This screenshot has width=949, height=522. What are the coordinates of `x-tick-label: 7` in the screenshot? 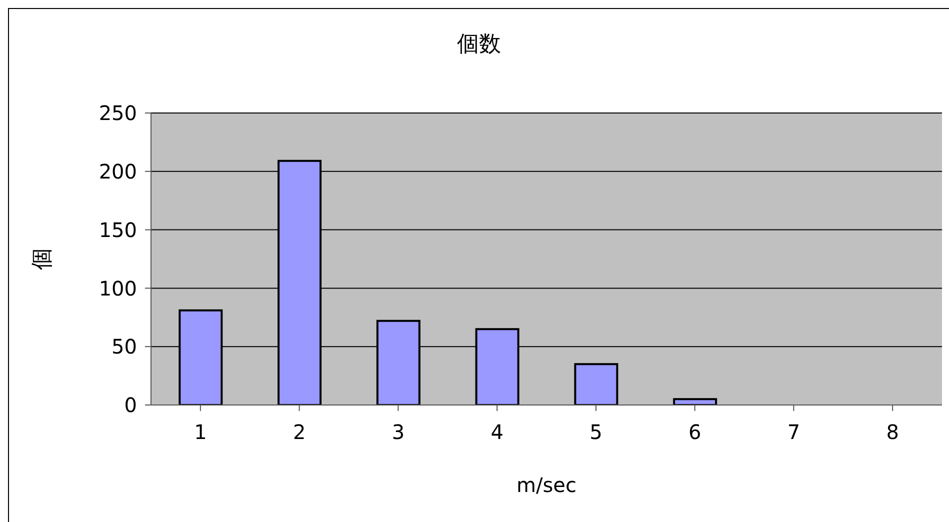 It's located at (793, 432).